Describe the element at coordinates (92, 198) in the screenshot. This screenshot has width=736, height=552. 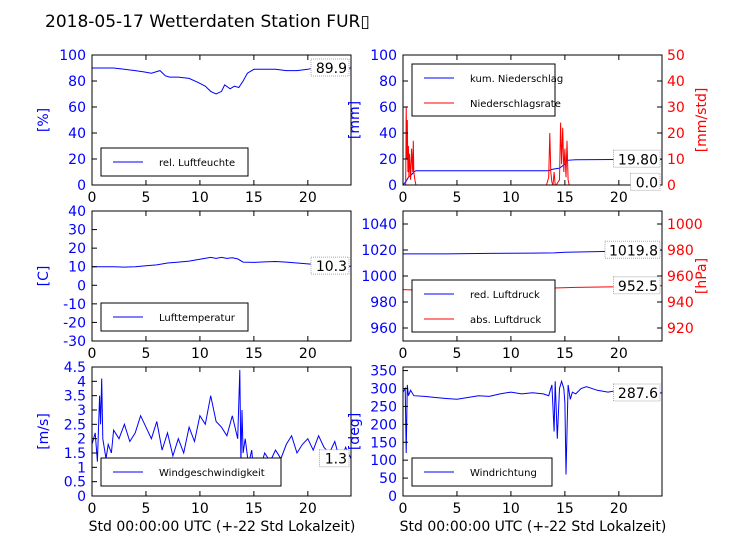
I see `x-tick-label-humidity: 0` at that location.